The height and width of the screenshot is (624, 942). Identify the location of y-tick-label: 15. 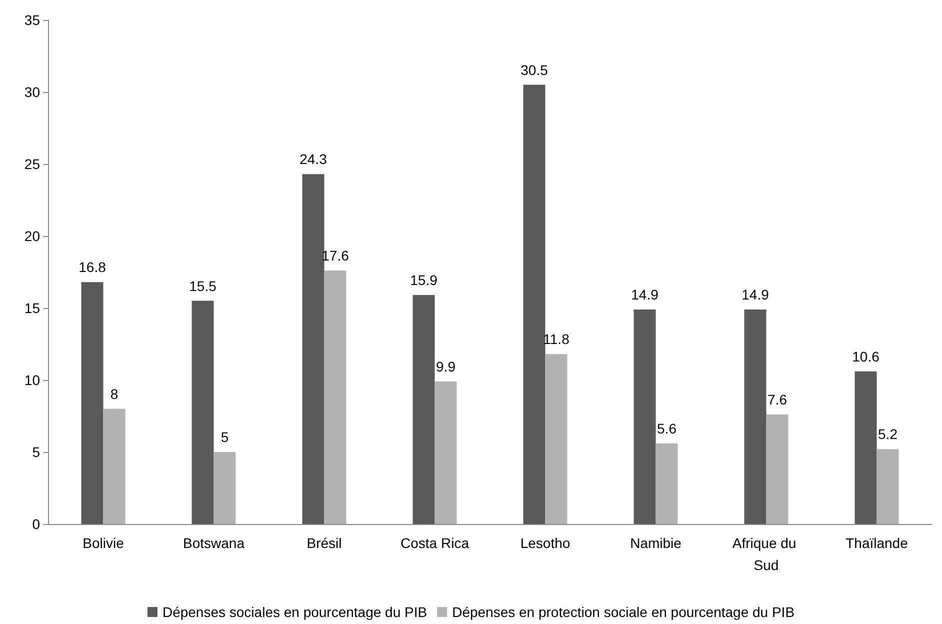
(32, 308).